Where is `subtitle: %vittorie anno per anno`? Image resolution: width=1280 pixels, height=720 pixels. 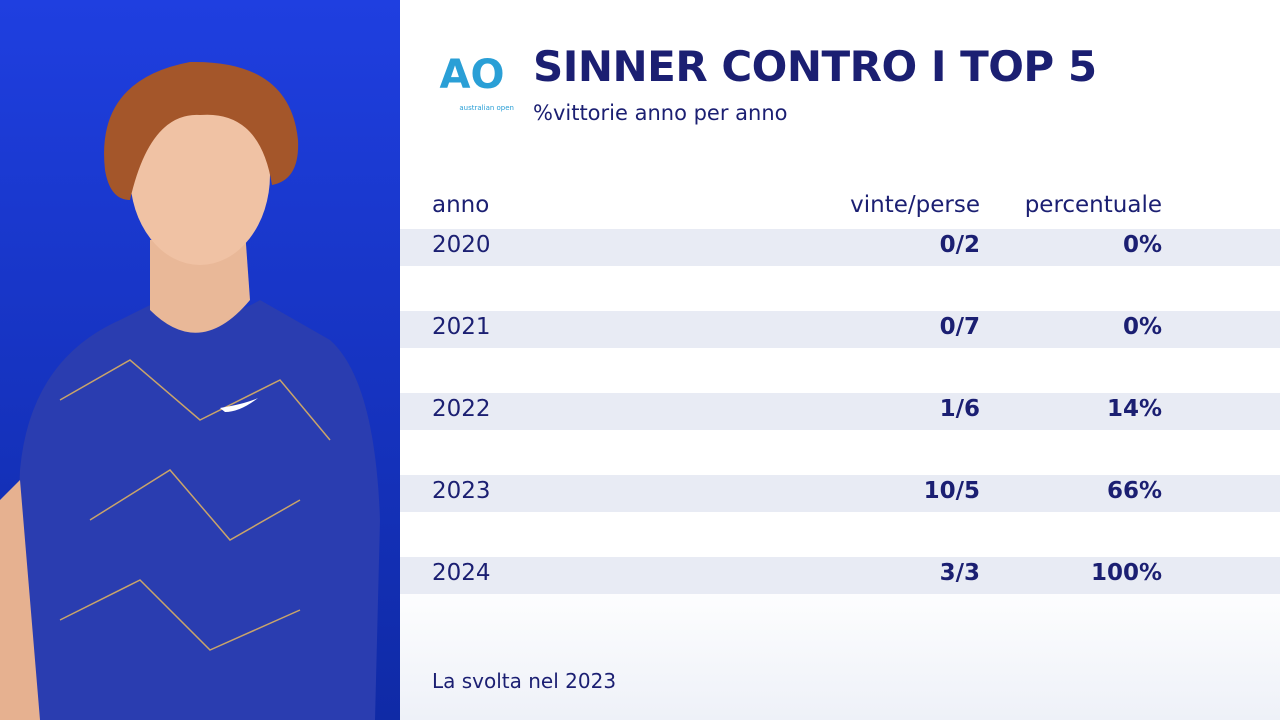
subtitle: %vittorie anno per anno is located at coordinates (660, 113).